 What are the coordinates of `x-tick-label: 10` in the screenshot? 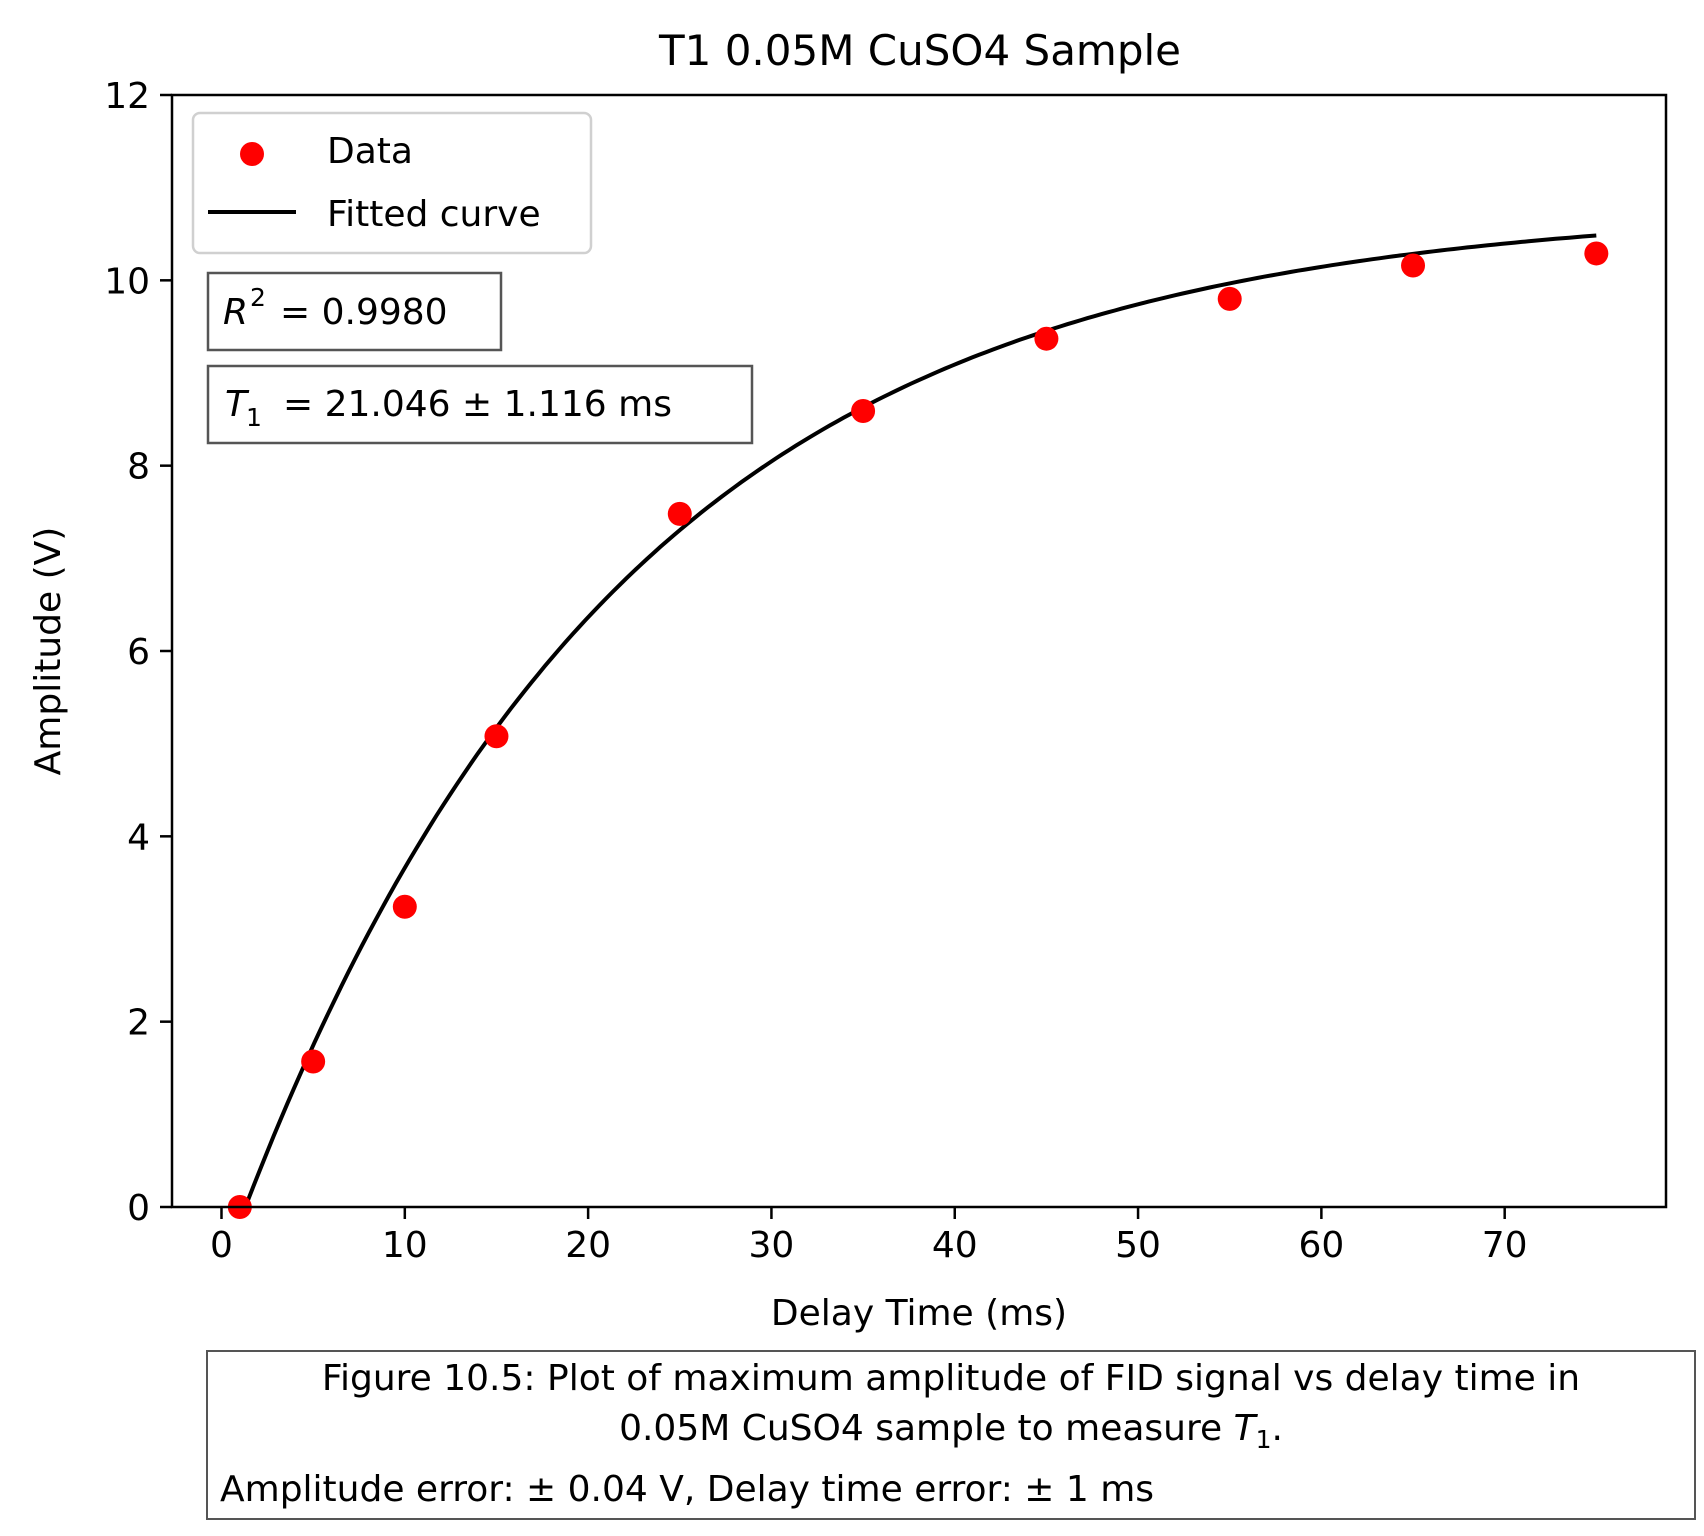 It's located at (405, 1245).